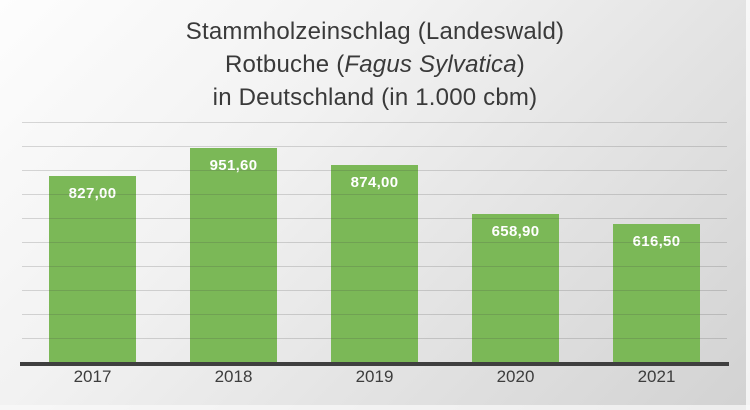 Image resolution: width=750 pixels, height=410 pixels. I want to click on chart-title-line-2-italic: Fagus Sylvatica, so click(430, 64).